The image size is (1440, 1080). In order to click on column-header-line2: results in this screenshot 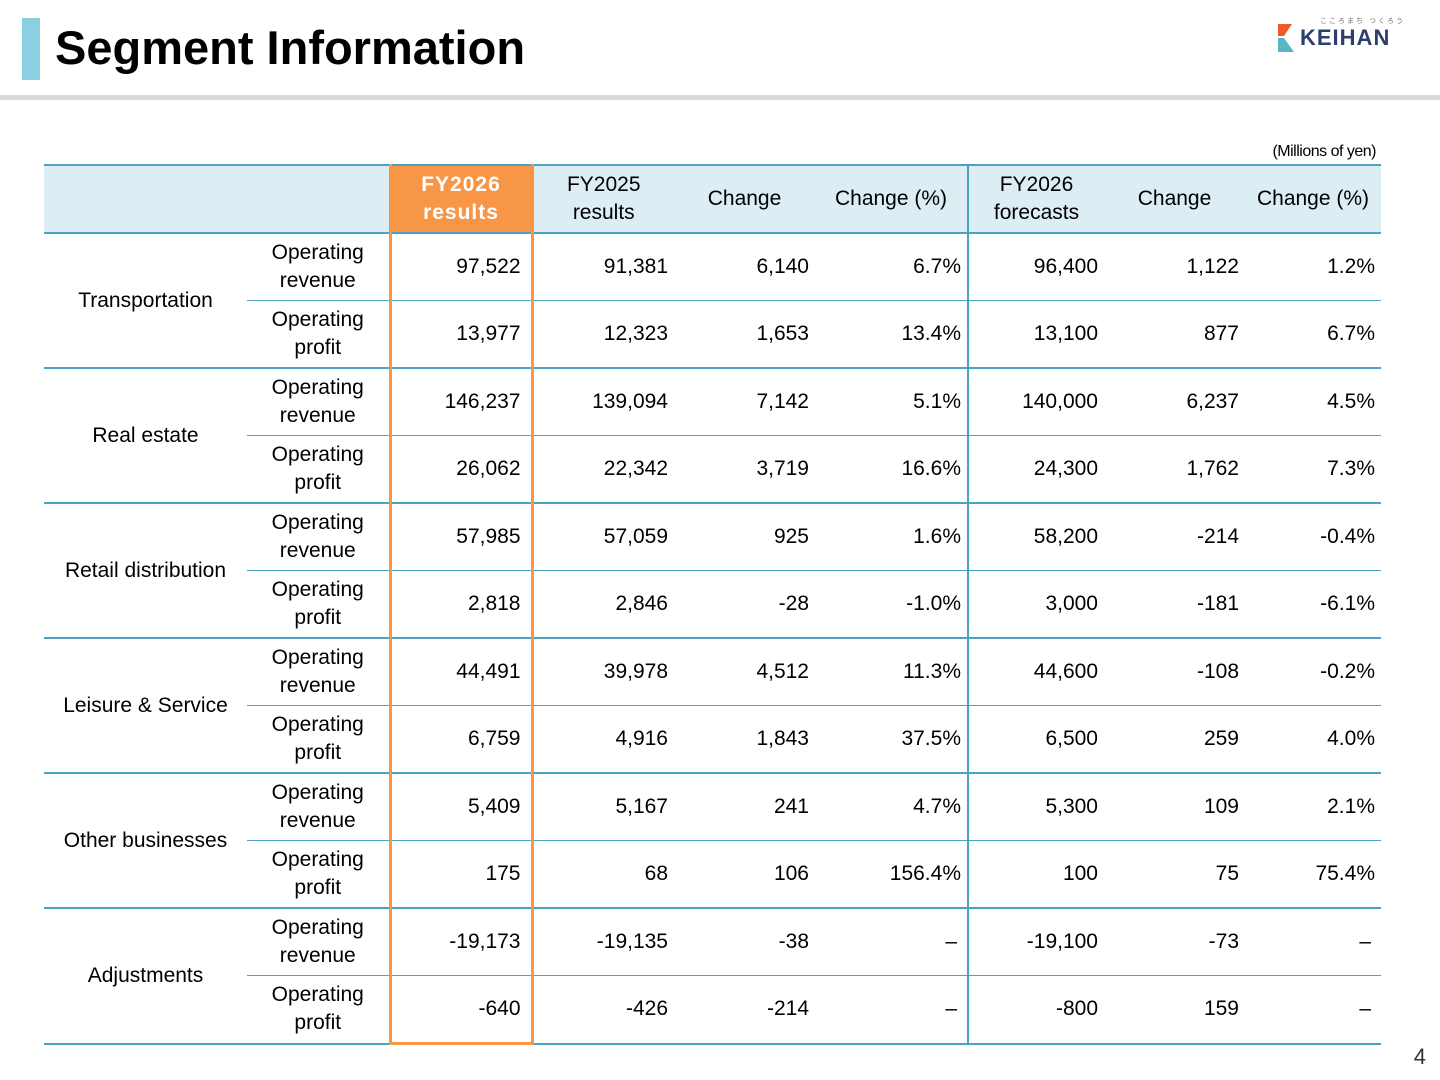, I will do `click(603, 212)`.